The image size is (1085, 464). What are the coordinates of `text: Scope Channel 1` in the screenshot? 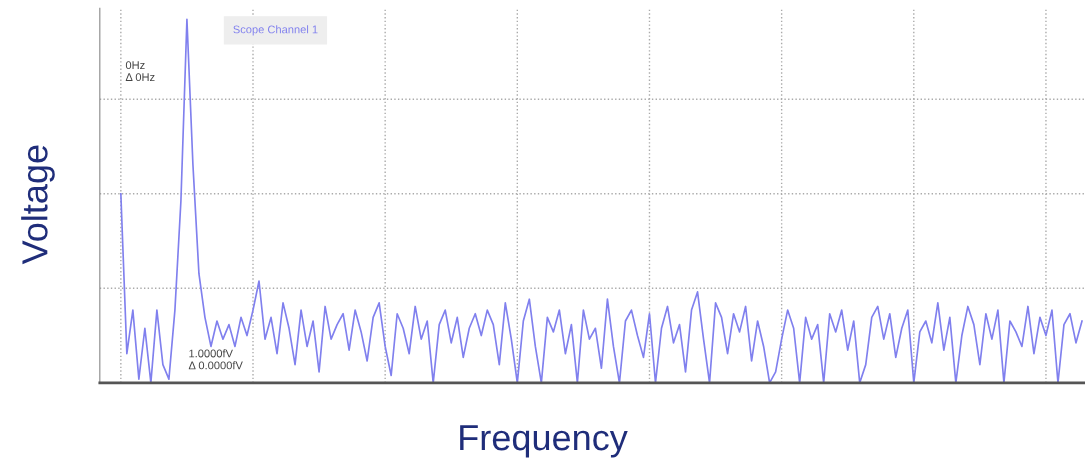 It's located at (275, 30).